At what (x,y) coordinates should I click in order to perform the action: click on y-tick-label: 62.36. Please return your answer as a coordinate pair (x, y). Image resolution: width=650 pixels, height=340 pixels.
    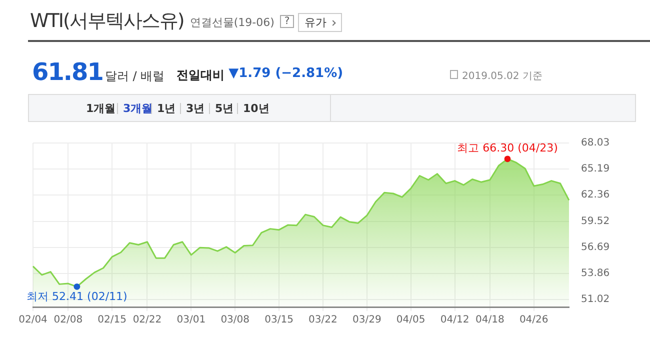
    Looking at the image, I should click on (595, 195).